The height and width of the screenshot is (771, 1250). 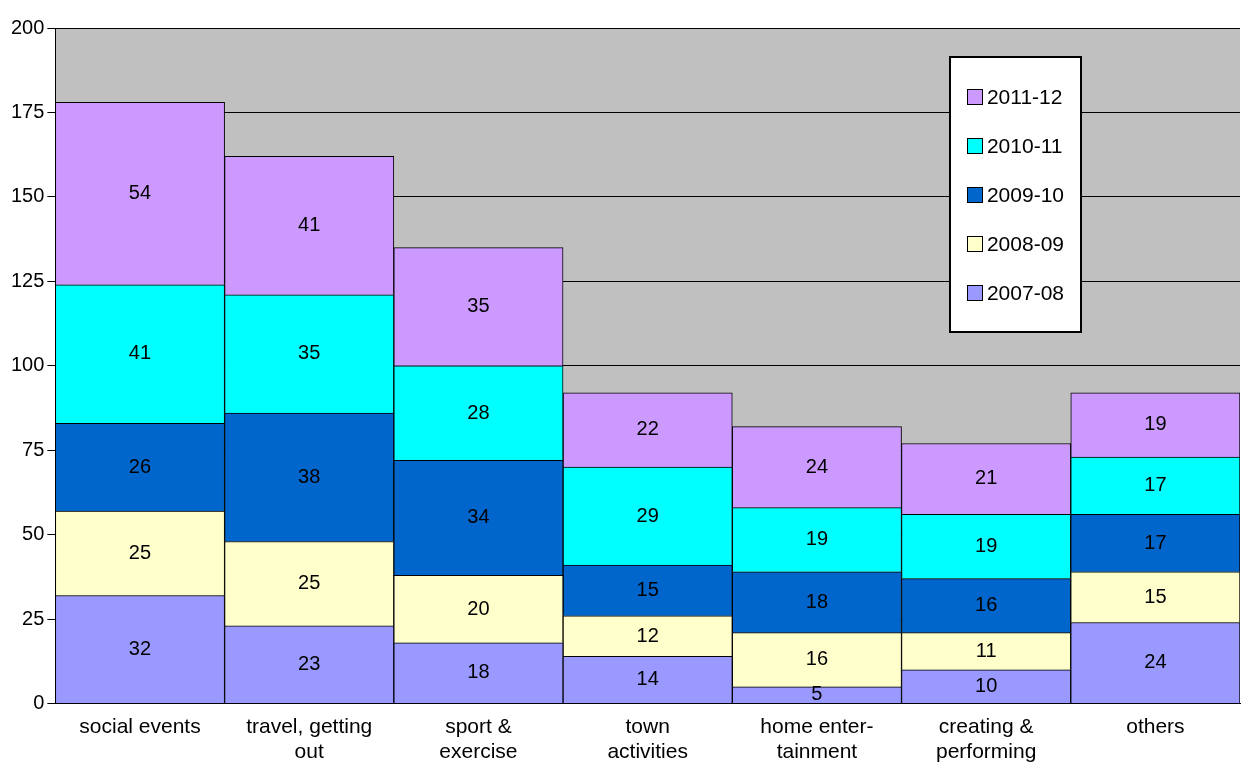 I want to click on legend-label: 2007-08, so click(x=1025, y=292).